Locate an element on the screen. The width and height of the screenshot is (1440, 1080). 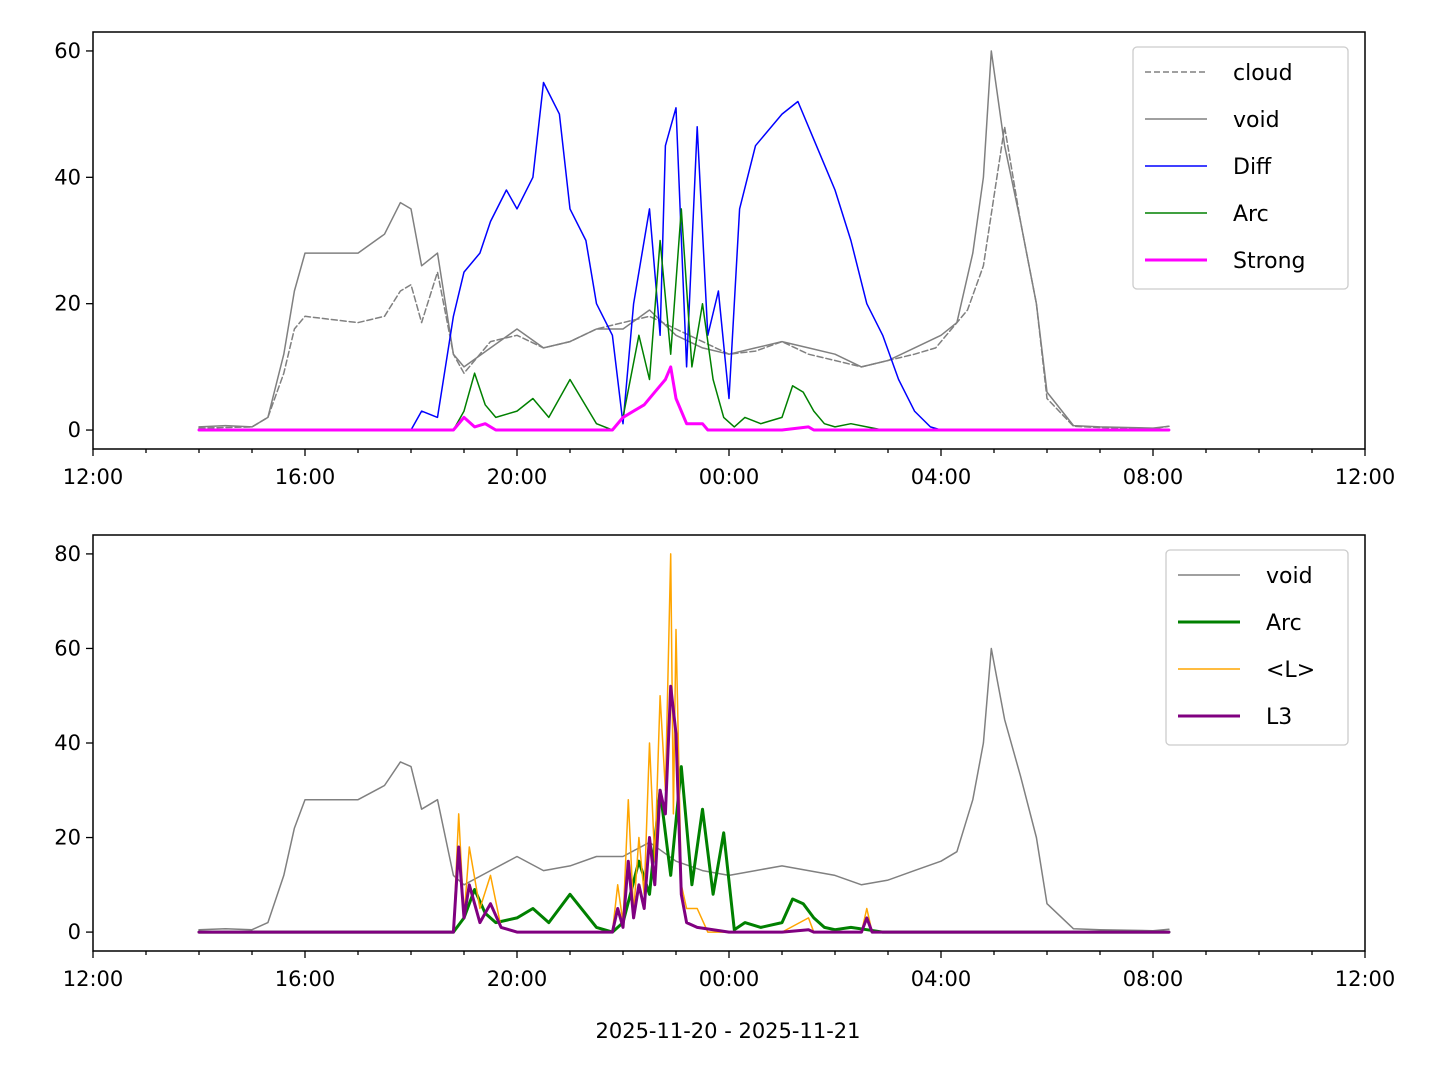
series-line-strong is located at coordinates (684, 398).